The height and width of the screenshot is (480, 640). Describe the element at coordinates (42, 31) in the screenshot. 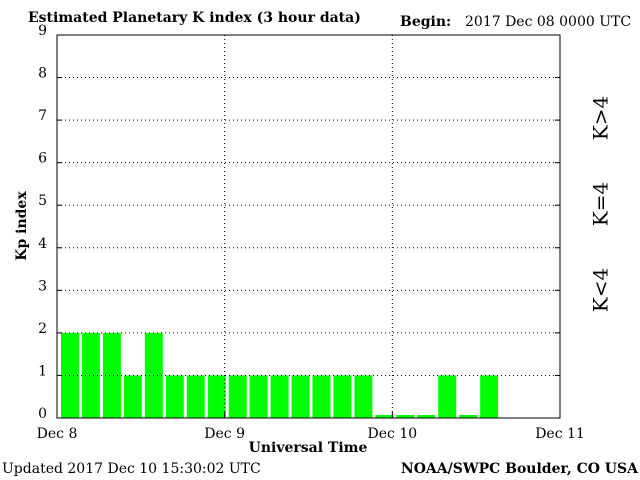

I see `y-tick-label: 9` at that location.